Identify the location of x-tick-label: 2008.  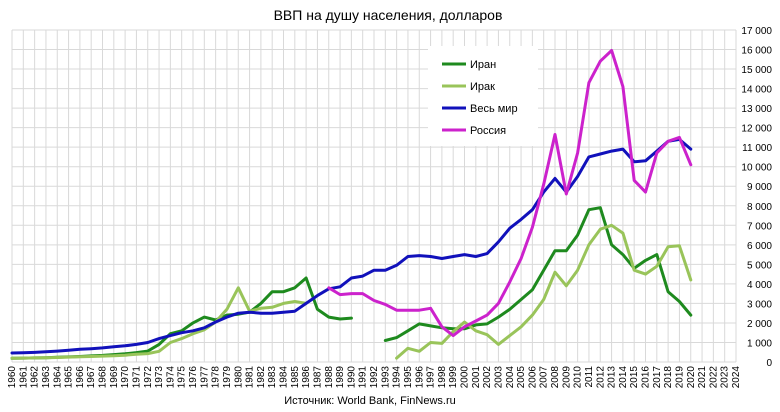
(555, 377).